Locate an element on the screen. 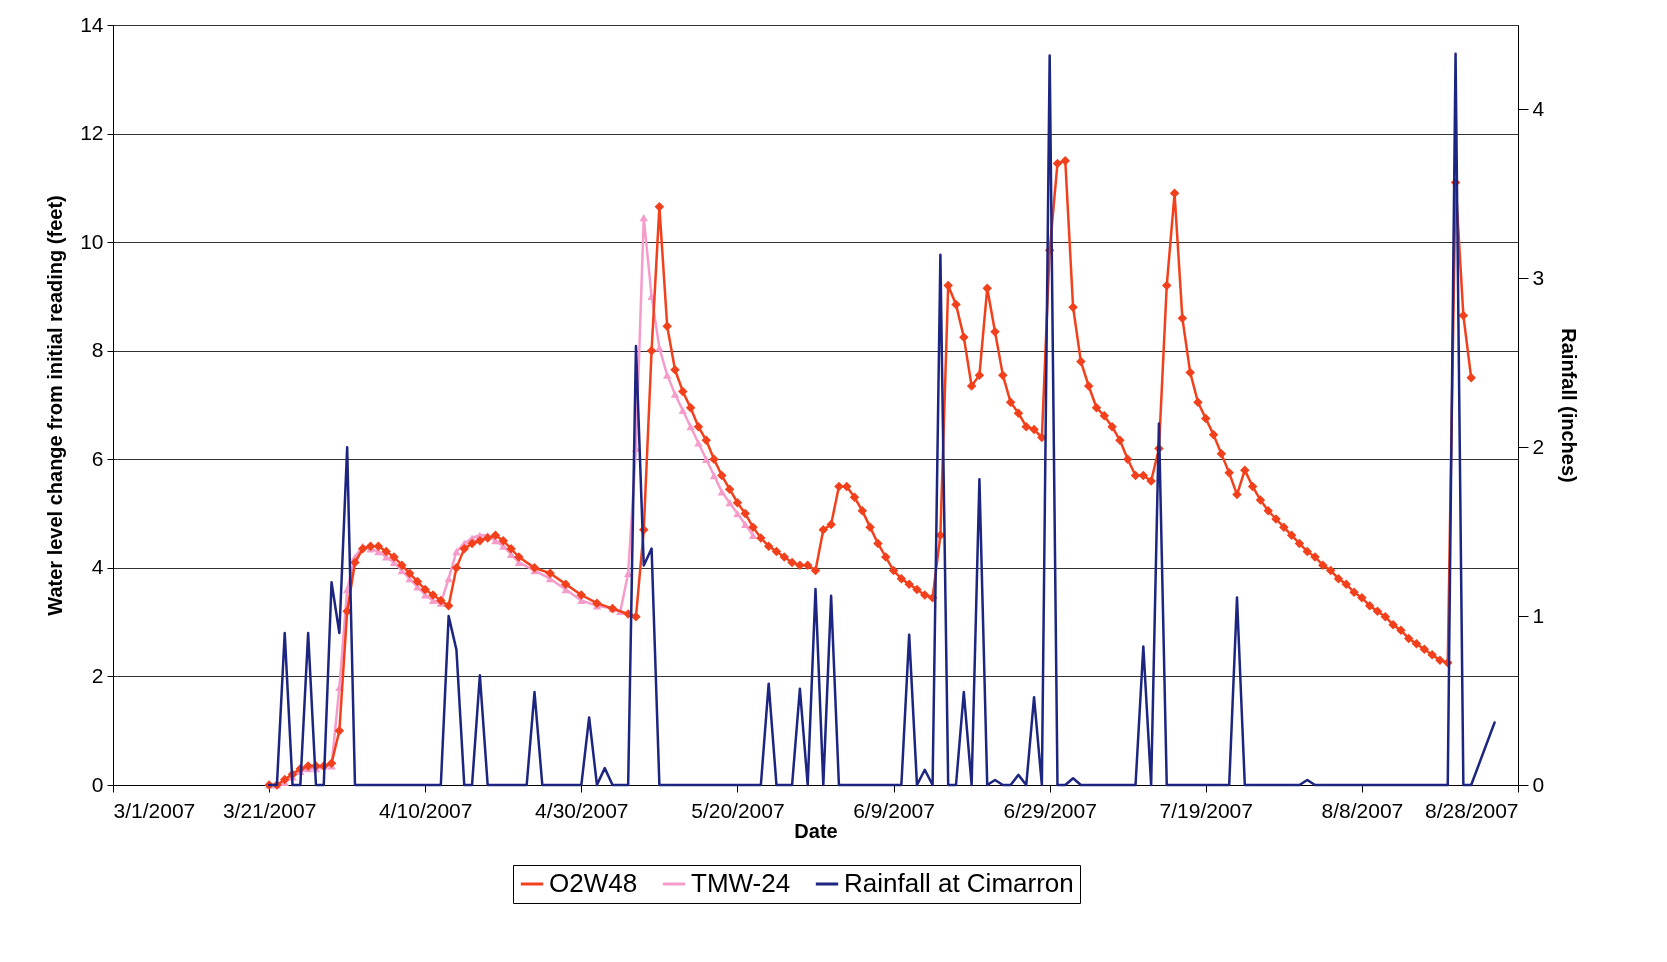  y-tick-label: 10 is located at coordinates (92, 241).